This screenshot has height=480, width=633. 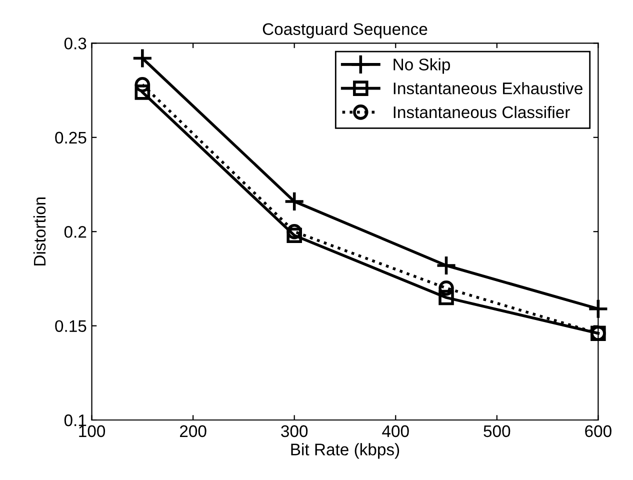 I want to click on chart-title: Coastguard Sequence, so click(x=345, y=30).